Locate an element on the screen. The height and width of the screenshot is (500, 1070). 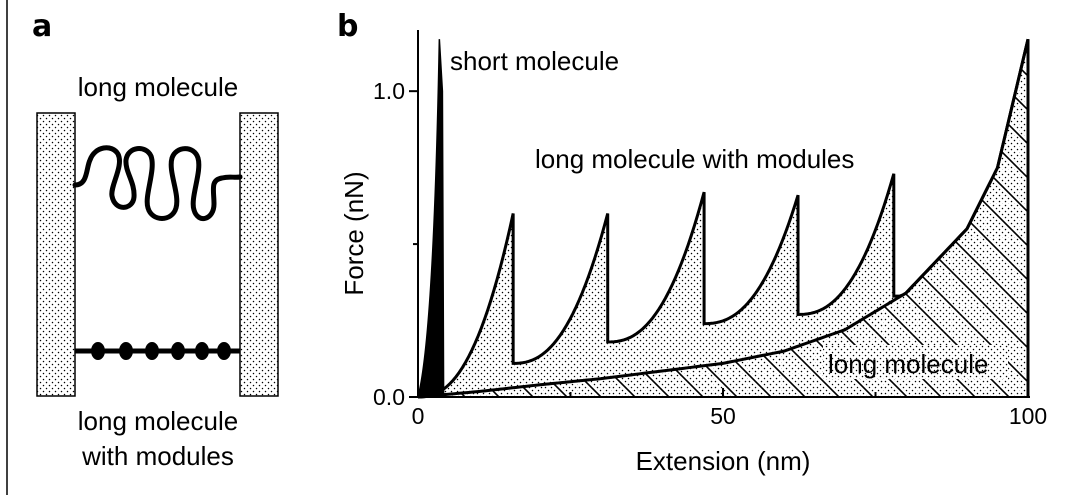
modules-molecule is located at coordinates (157, 351).